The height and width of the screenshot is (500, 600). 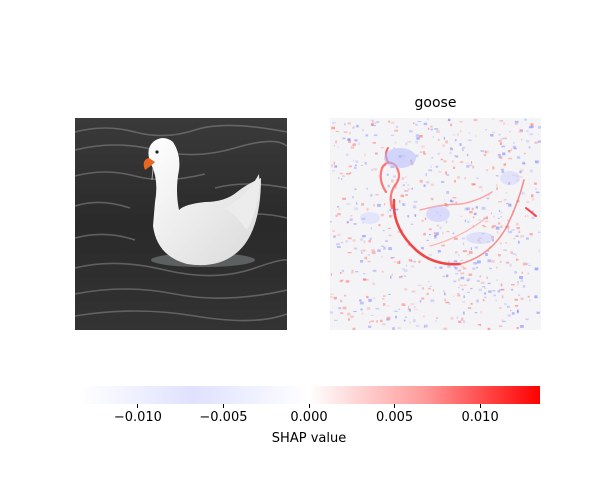 What do you see at coordinates (202, 202) in the screenshot?
I see `goose-figure` at bounding box center [202, 202].